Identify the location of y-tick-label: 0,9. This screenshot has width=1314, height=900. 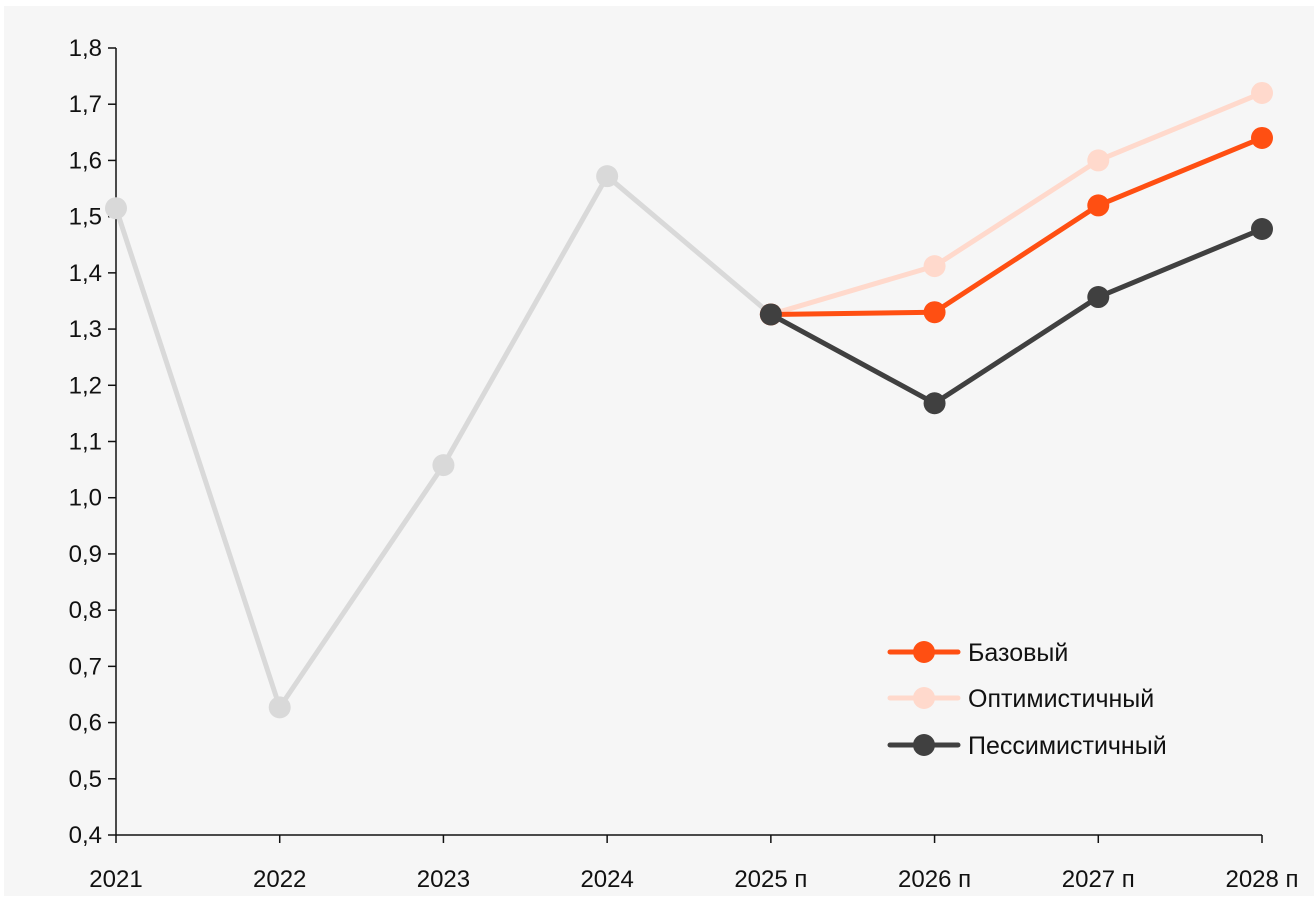
(85, 554).